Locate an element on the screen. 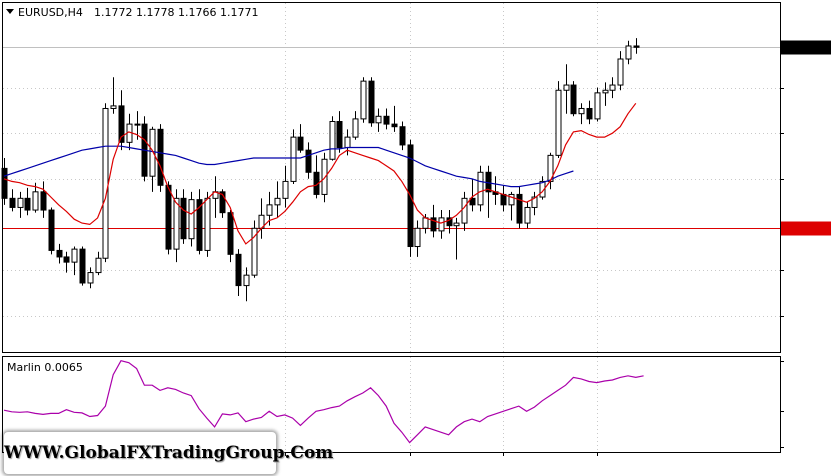  marlin-indicator-line is located at coordinates (323, 402).